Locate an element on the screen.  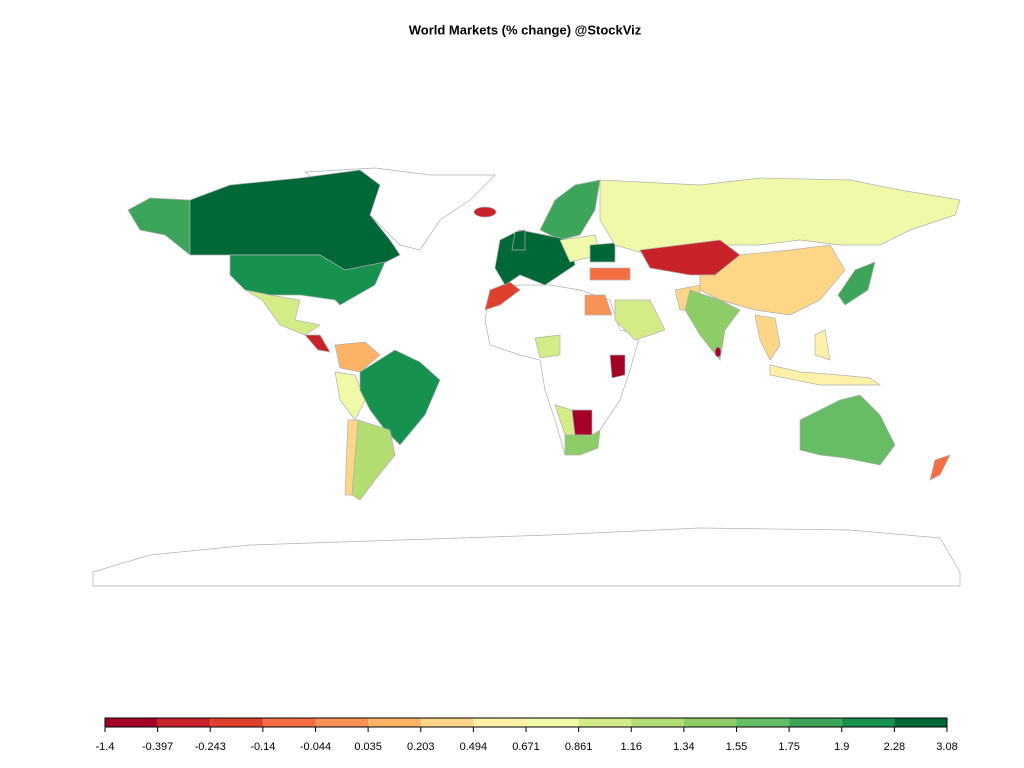
south-africa is located at coordinates (582, 442).